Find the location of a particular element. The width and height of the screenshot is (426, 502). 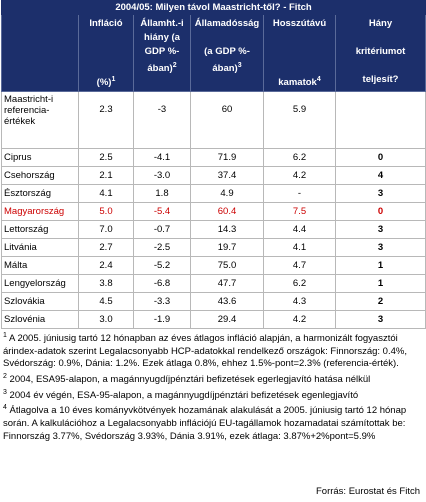

footnote-ref: 3 is located at coordinates (239, 65).